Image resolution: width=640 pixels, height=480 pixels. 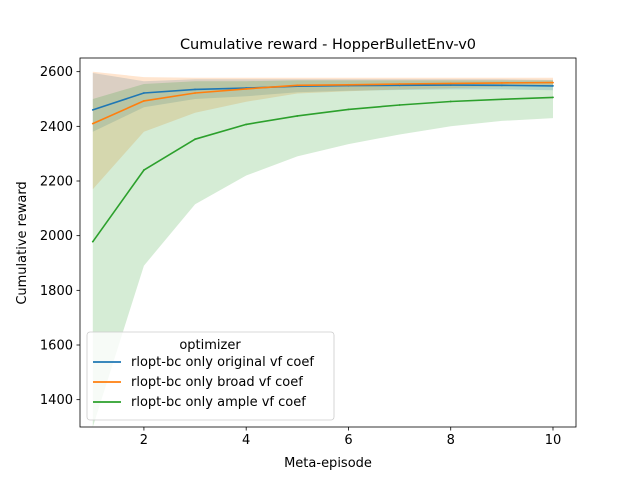 I want to click on y-axis-label: Cumulative reward, so click(x=22, y=242).